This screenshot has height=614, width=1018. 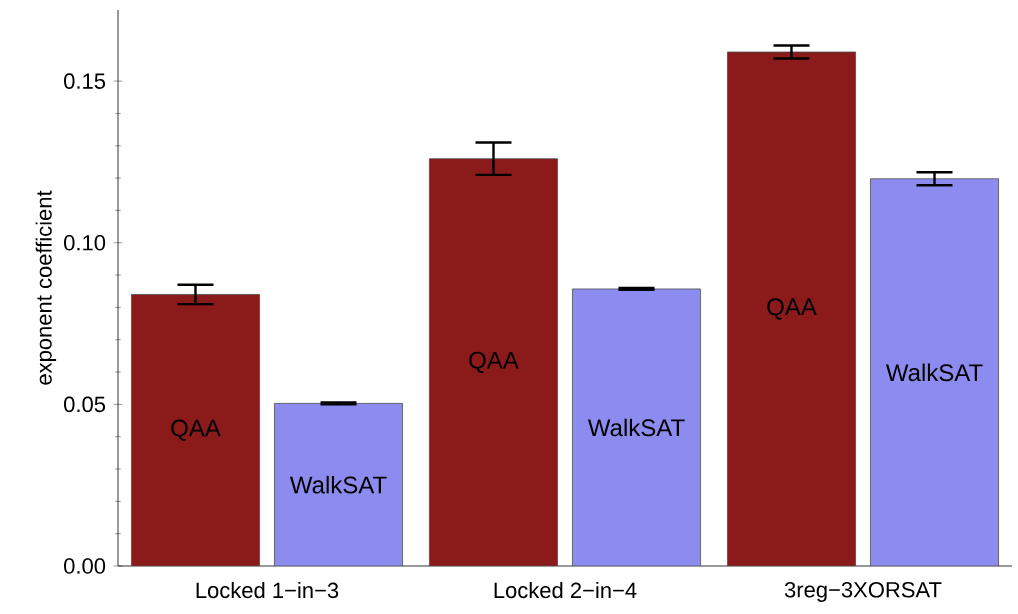 I want to click on series-label: WalkSAT, so click(x=338, y=484).